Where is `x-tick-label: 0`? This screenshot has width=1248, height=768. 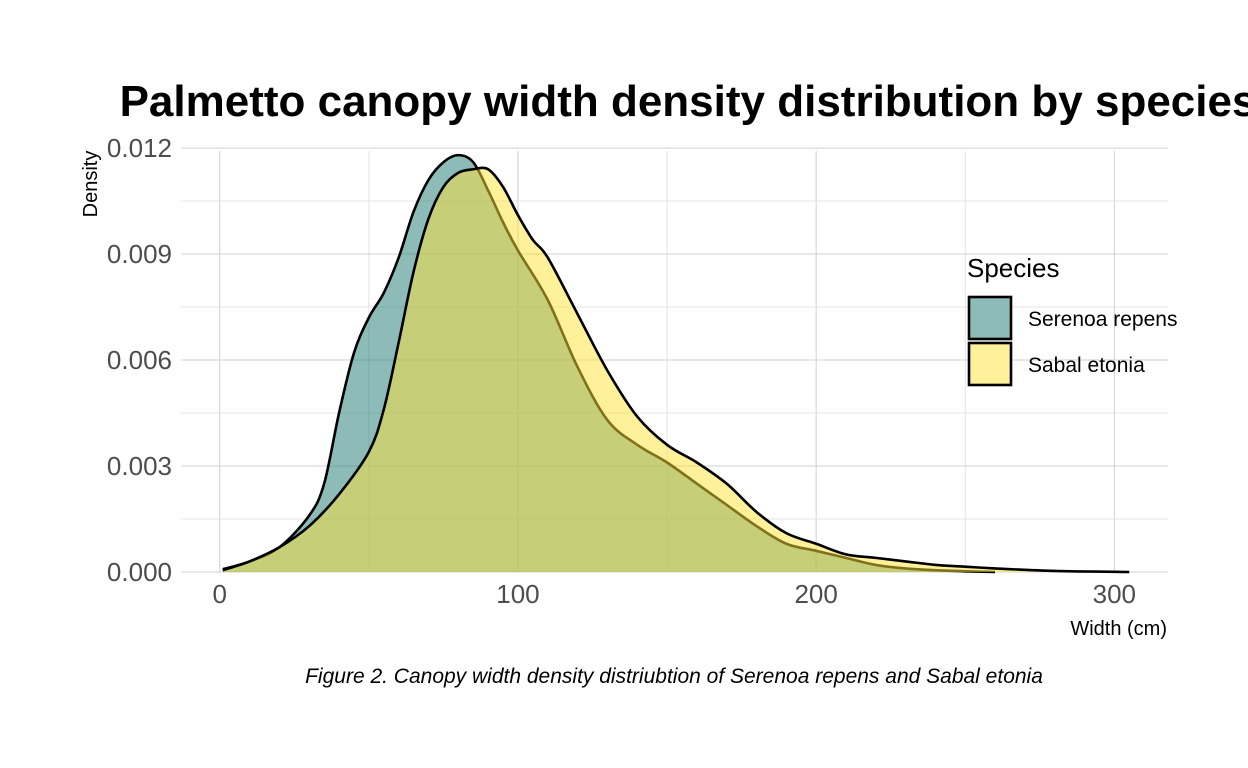 x-tick-label: 0 is located at coordinates (220, 594).